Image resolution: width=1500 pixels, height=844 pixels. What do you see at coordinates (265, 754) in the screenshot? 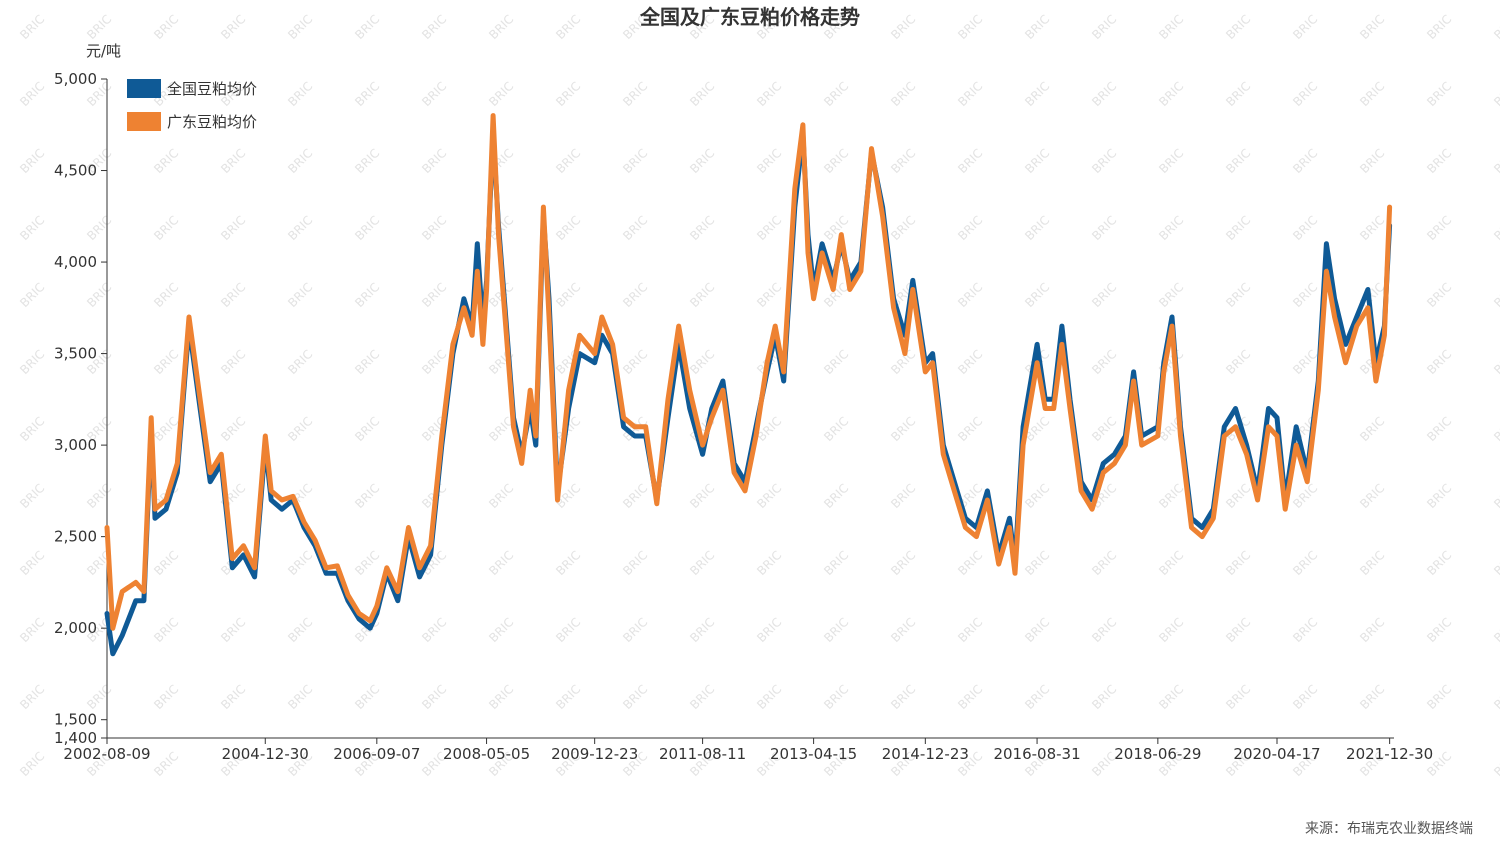
I see `x-tick-label: 2004-12-30` at bounding box center [265, 754].